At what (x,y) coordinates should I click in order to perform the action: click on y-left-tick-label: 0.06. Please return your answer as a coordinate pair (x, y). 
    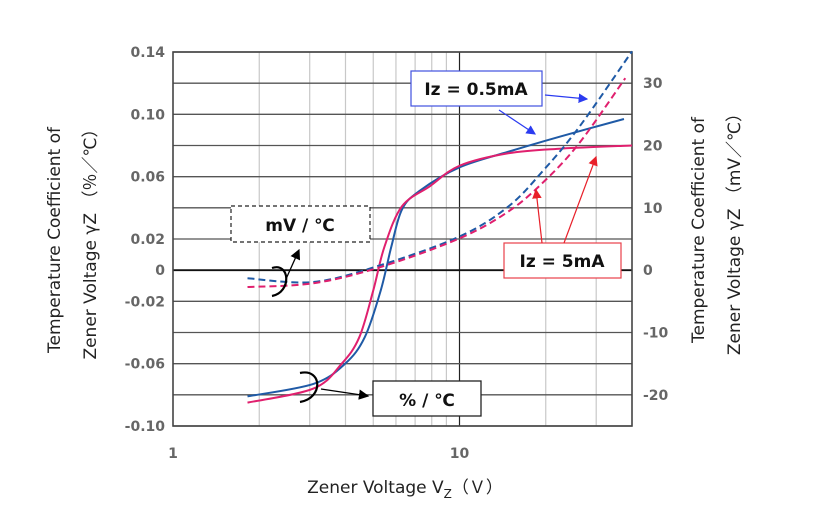
    Looking at the image, I should click on (147, 178).